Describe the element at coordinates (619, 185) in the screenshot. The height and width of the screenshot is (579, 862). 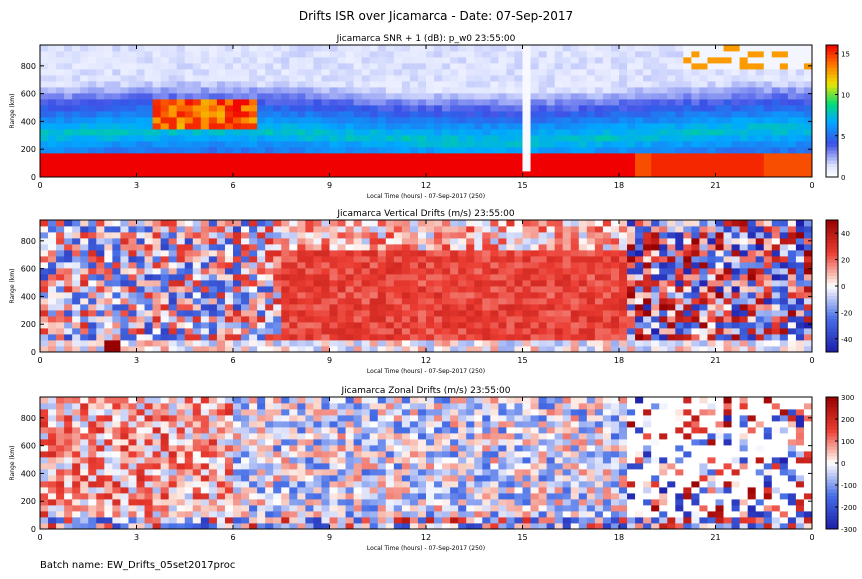
I see `x-tick-label: 18` at that location.